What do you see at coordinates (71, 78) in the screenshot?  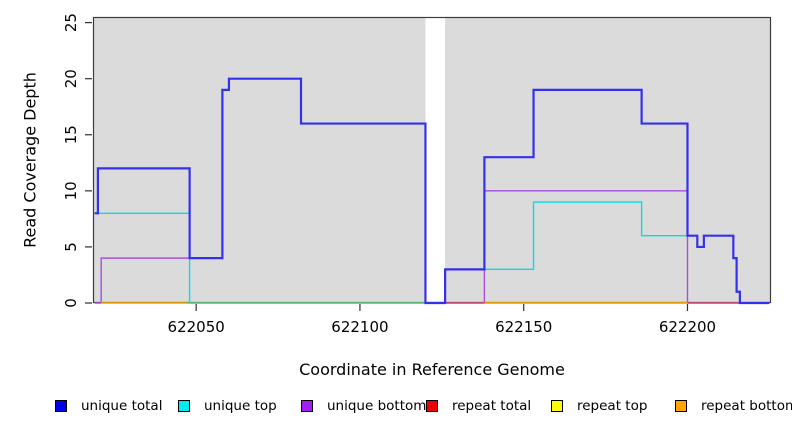 I see `y-tick-label: 20` at bounding box center [71, 78].